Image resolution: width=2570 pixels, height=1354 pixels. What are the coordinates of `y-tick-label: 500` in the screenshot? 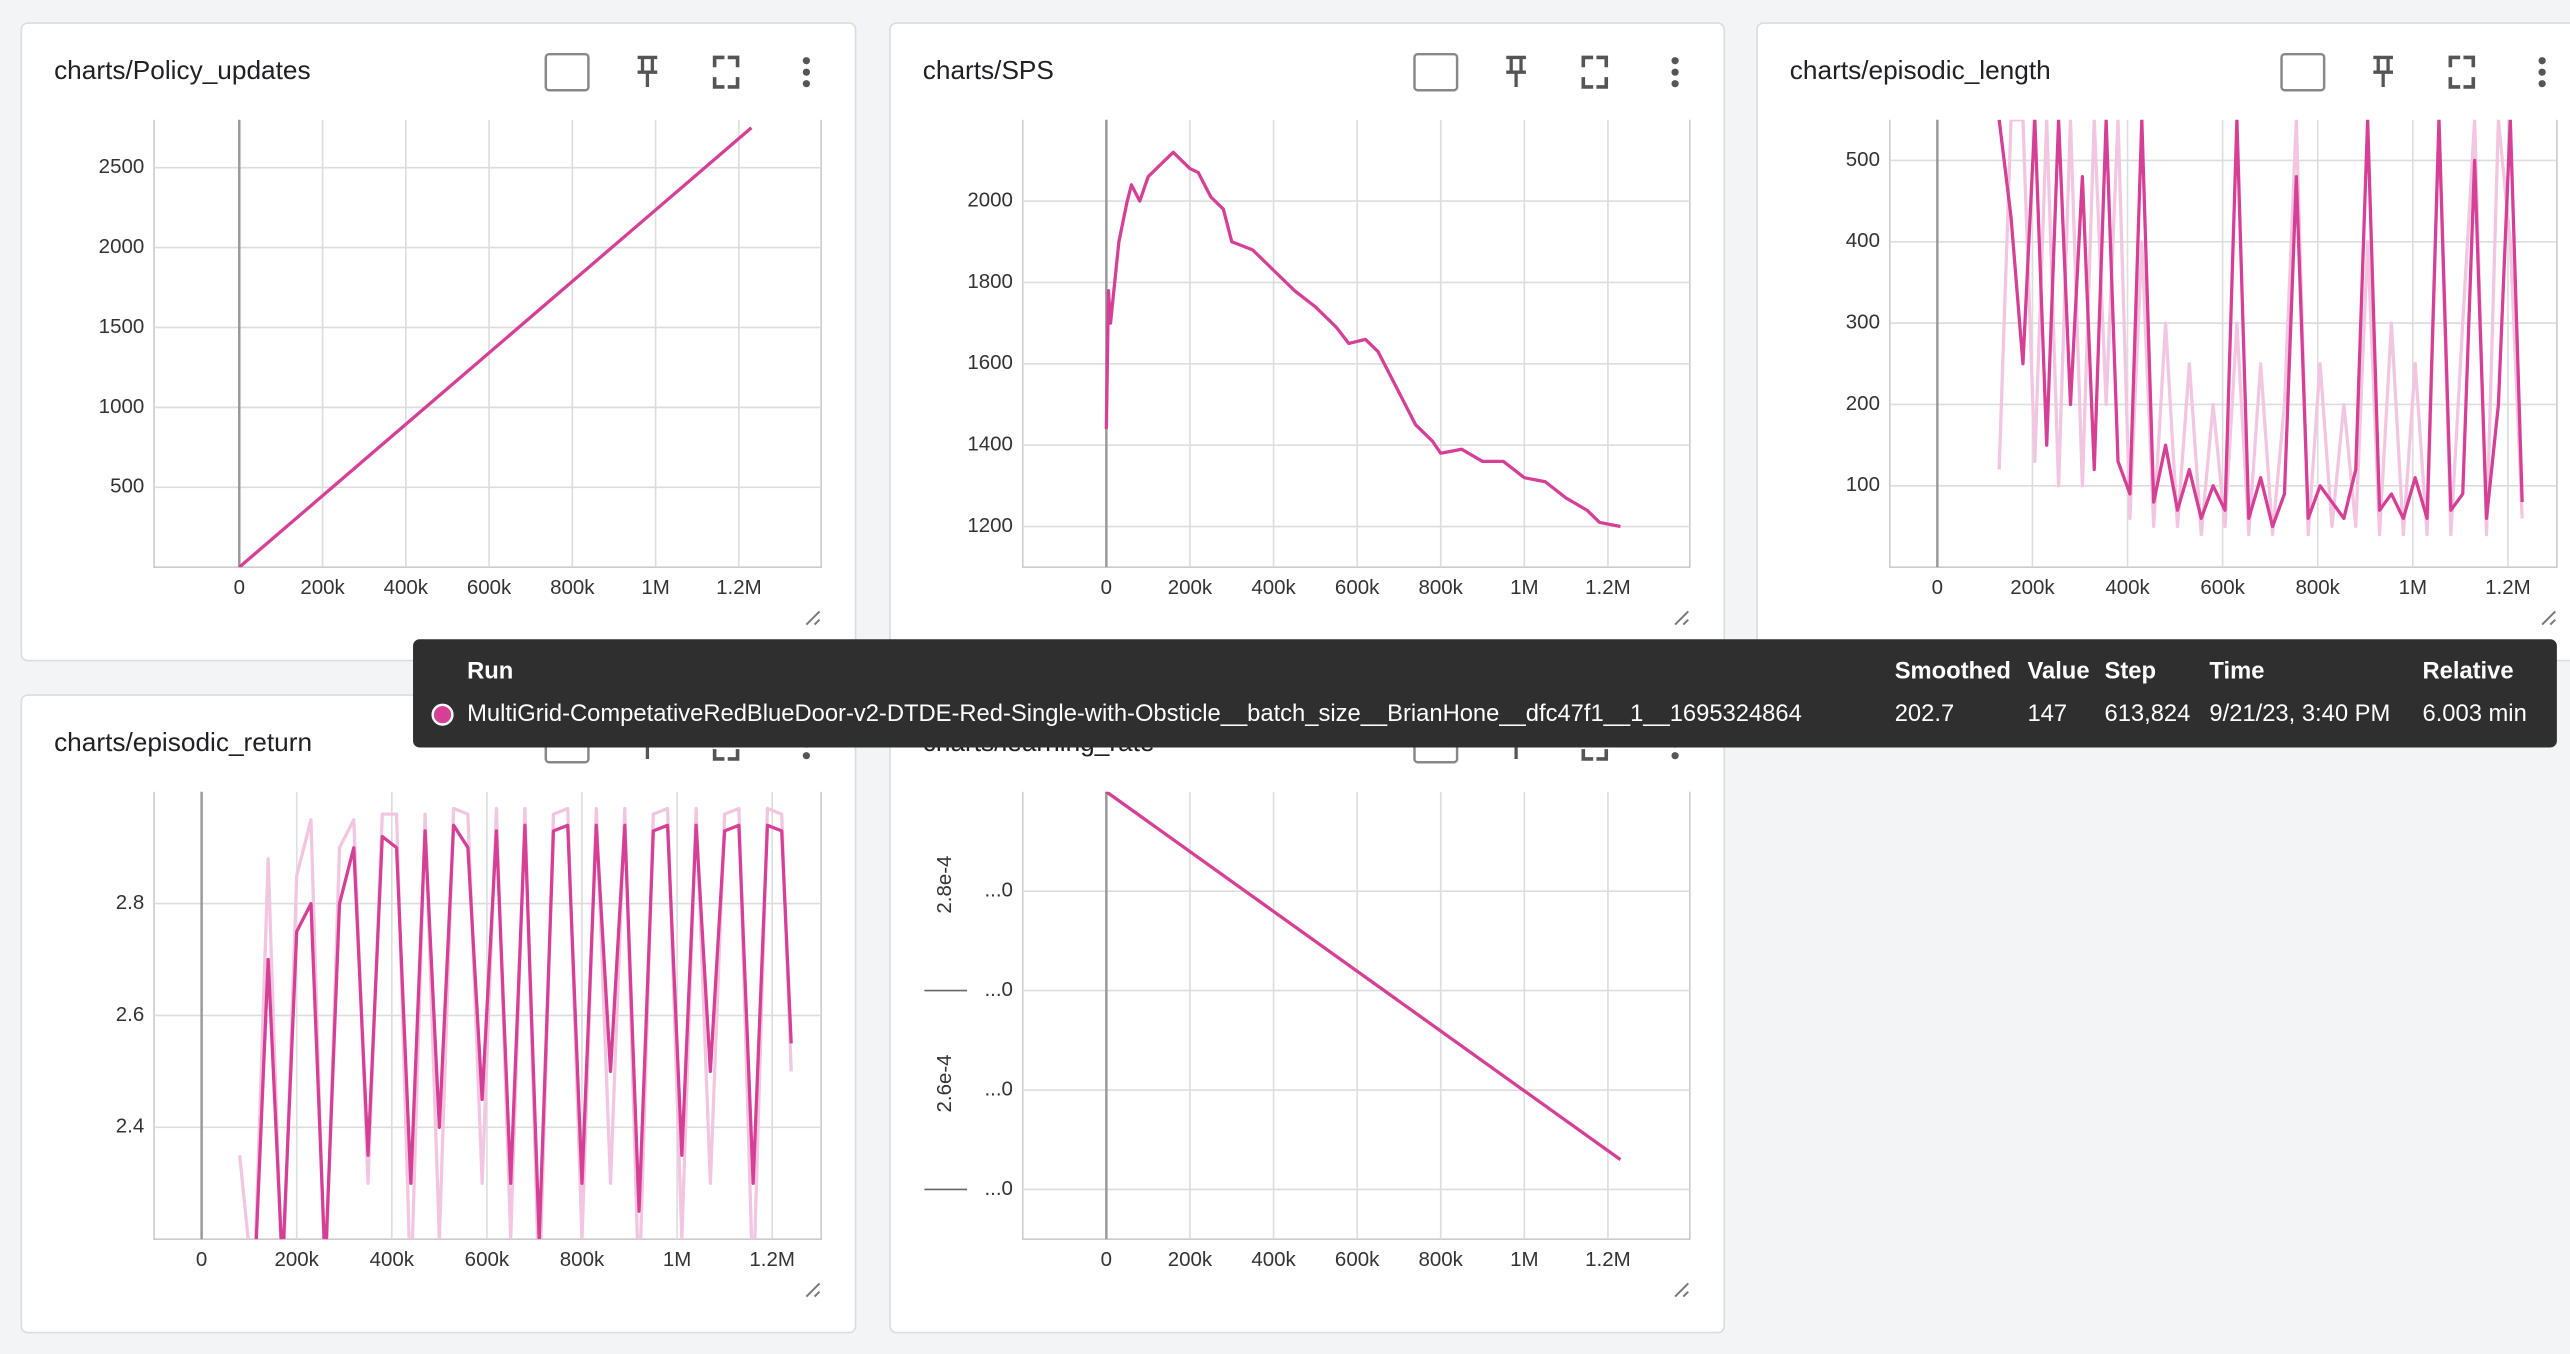 It's located at (127, 486).